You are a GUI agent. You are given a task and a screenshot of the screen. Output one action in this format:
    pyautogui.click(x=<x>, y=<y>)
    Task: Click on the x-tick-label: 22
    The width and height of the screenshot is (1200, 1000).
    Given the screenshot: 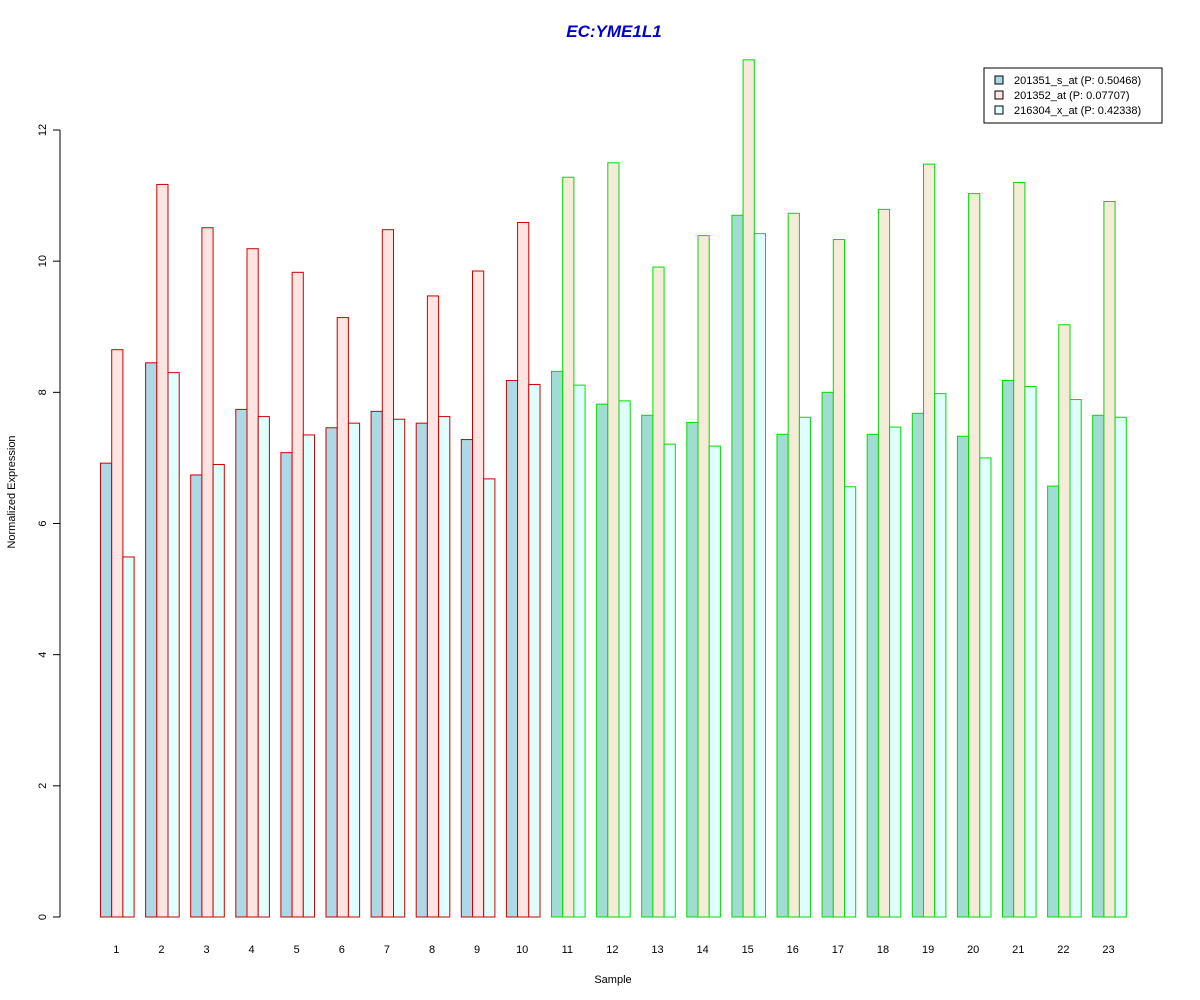 What is the action you would take?
    pyautogui.click(x=1063, y=950)
    